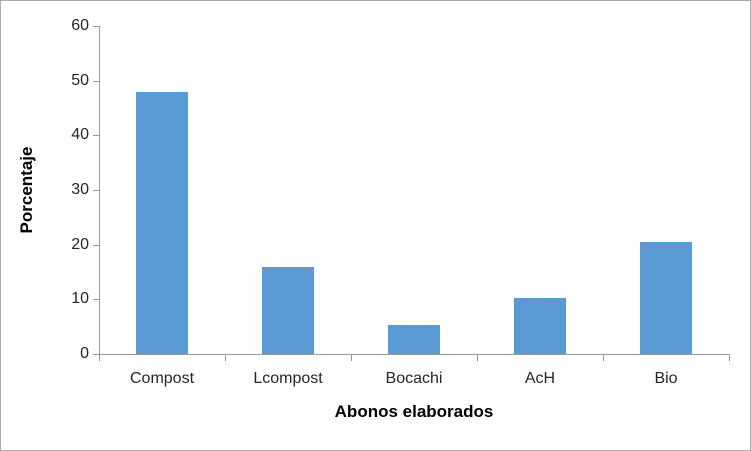 The width and height of the screenshot is (751, 451). Describe the element at coordinates (288, 310) in the screenshot. I see `bar-lcompost` at that location.